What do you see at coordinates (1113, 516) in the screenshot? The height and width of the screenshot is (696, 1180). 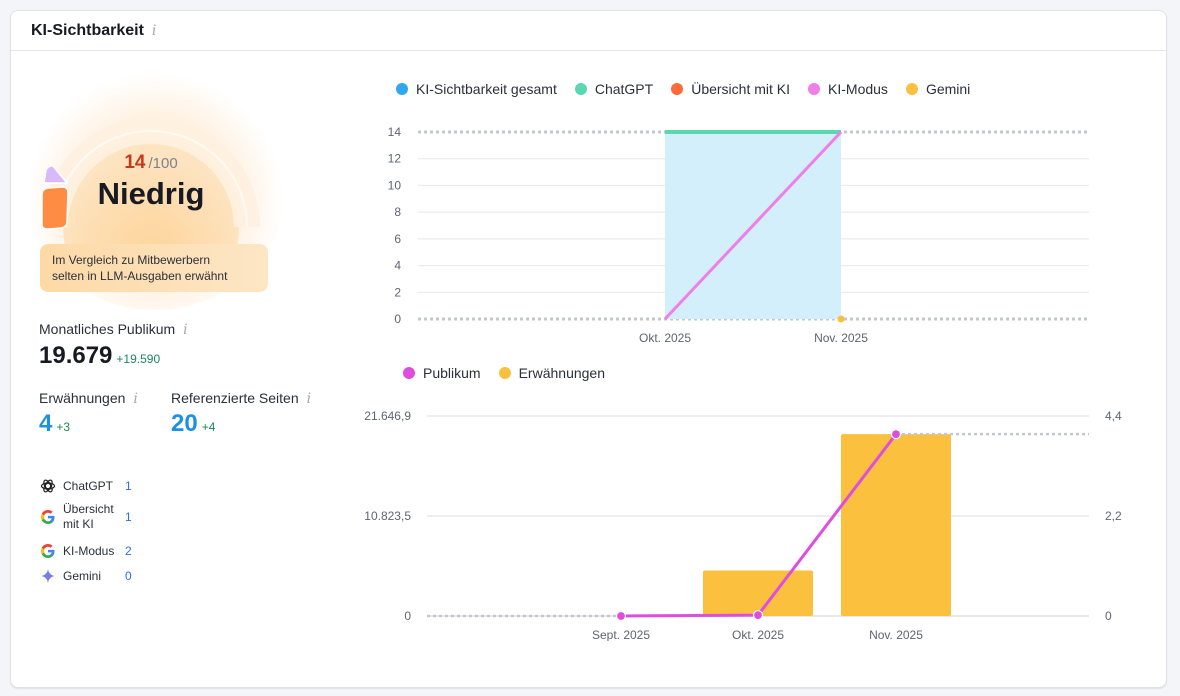 I see `y-right-tick-label: 2,2` at bounding box center [1113, 516].